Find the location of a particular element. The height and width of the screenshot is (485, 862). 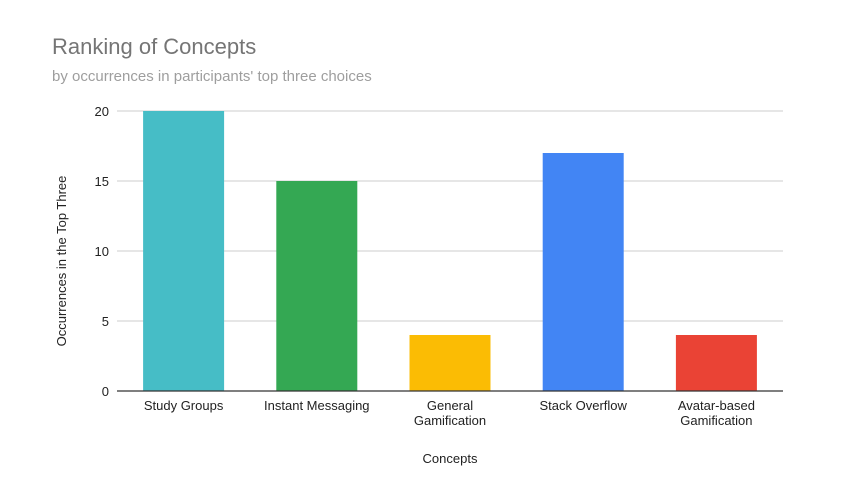

y-tick-labels: 0 5 10 15 20 is located at coordinates (102, 251).